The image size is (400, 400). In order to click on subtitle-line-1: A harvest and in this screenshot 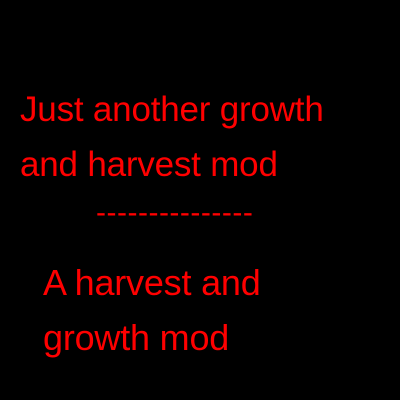, I will do `click(152, 282)`.